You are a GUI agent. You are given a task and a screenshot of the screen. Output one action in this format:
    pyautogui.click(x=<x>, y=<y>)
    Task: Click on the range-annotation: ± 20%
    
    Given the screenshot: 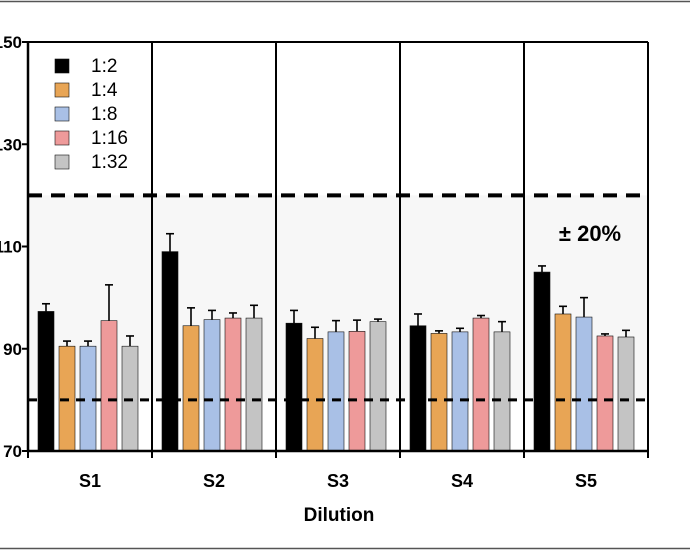 What is the action you would take?
    pyautogui.click(x=590, y=233)
    